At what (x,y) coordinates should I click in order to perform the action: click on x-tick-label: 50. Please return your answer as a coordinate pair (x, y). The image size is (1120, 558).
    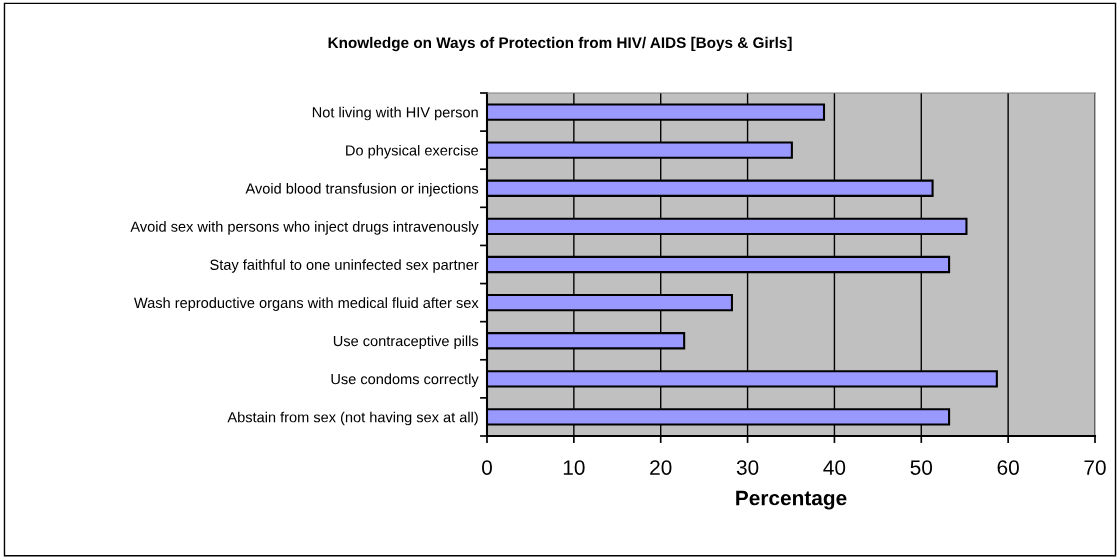
    Looking at the image, I should click on (921, 467).